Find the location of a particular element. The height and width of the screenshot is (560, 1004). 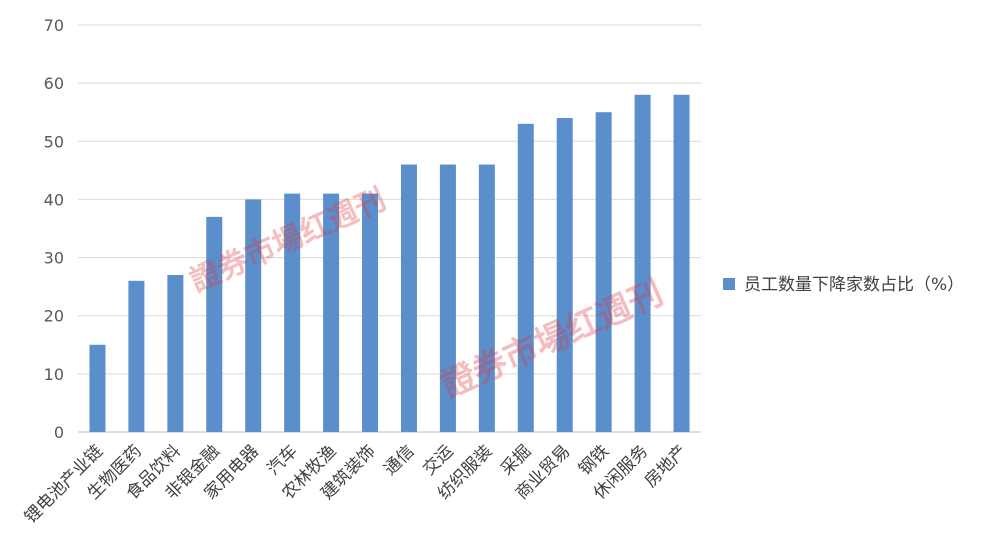

watermark: 證券市場红週刊 is located at coordinates (552, 339).